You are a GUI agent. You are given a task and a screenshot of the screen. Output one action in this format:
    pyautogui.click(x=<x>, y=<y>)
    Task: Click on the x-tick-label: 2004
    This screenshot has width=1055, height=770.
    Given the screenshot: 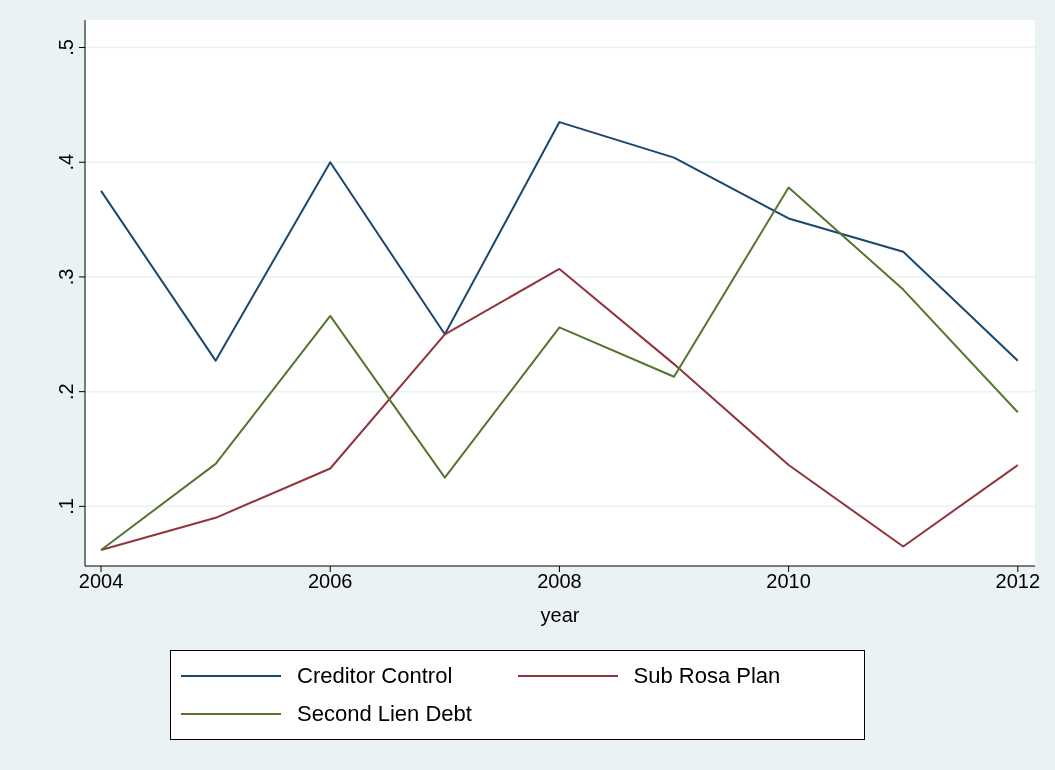 What is the action you would take?
    pyautogui.click(x=101, y=581)
    